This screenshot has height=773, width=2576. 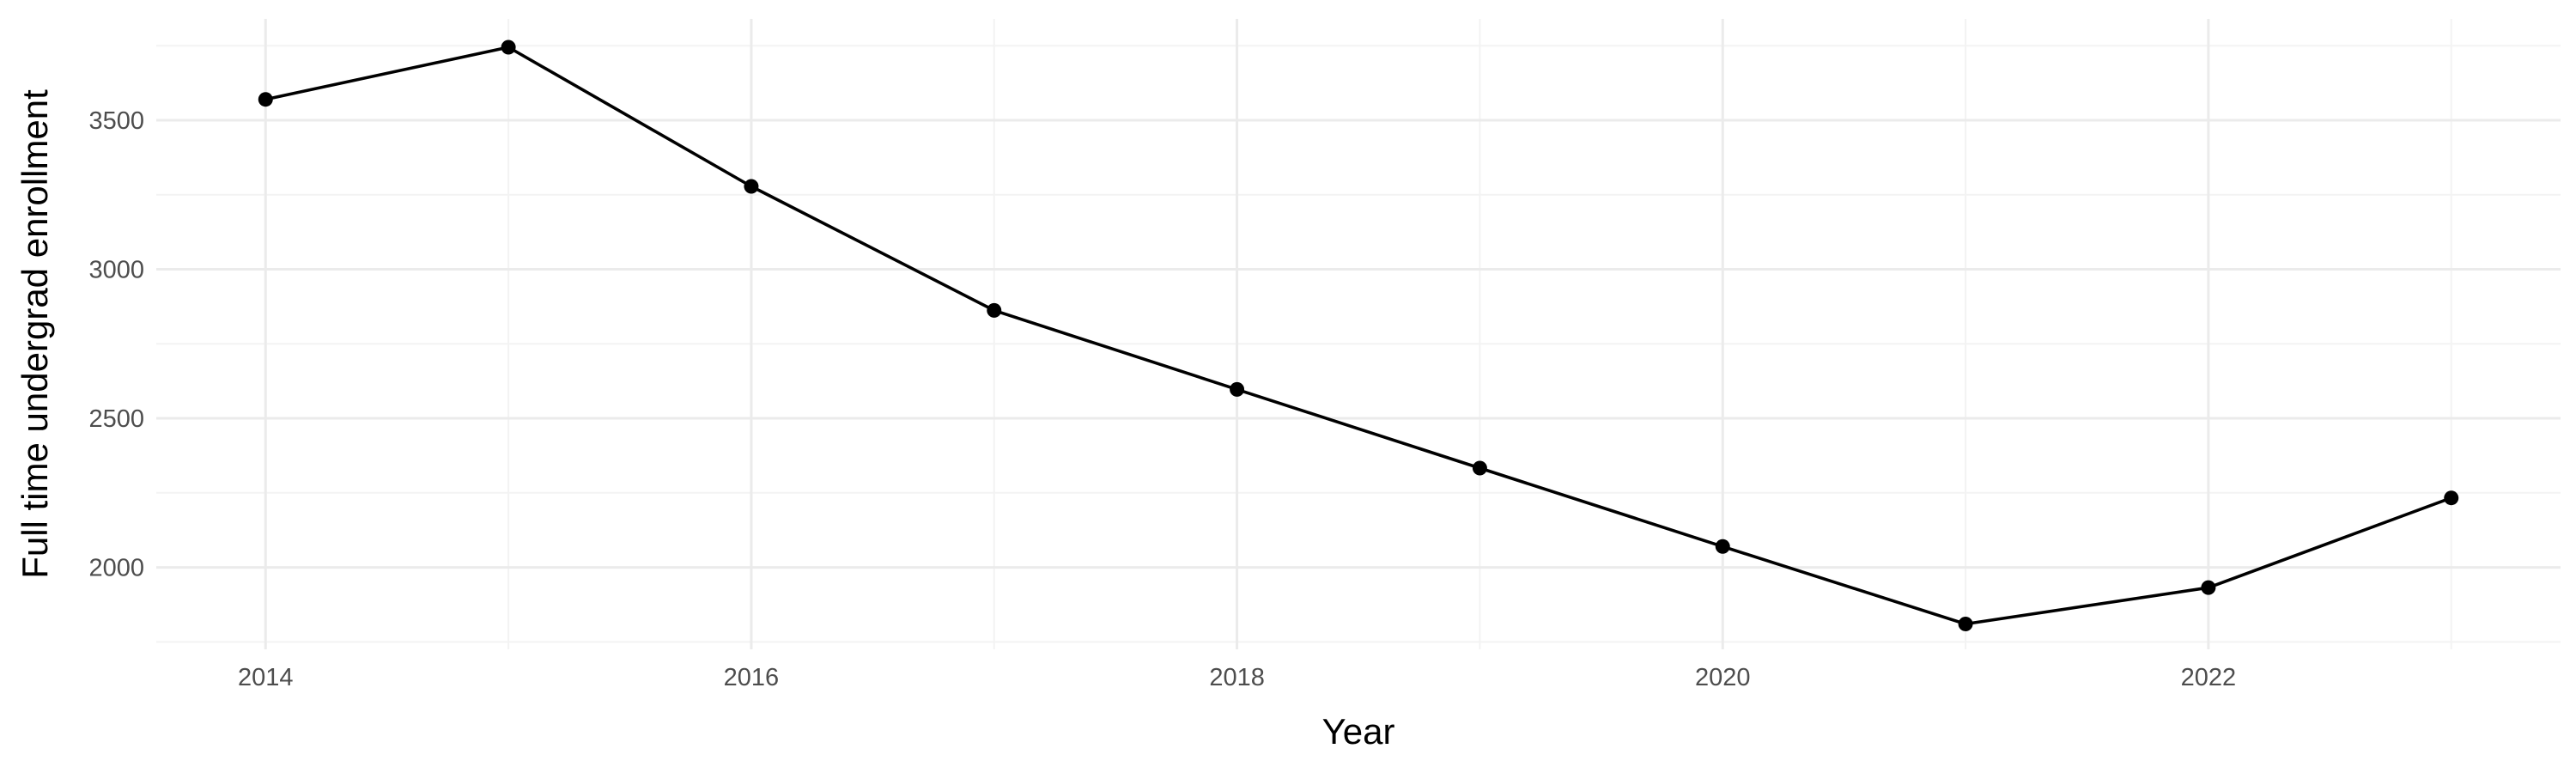 What do you see at coordinates (752, 677) in the screenshot?
I see `x-tick-label: 2016` at bounding box center [752, 677].